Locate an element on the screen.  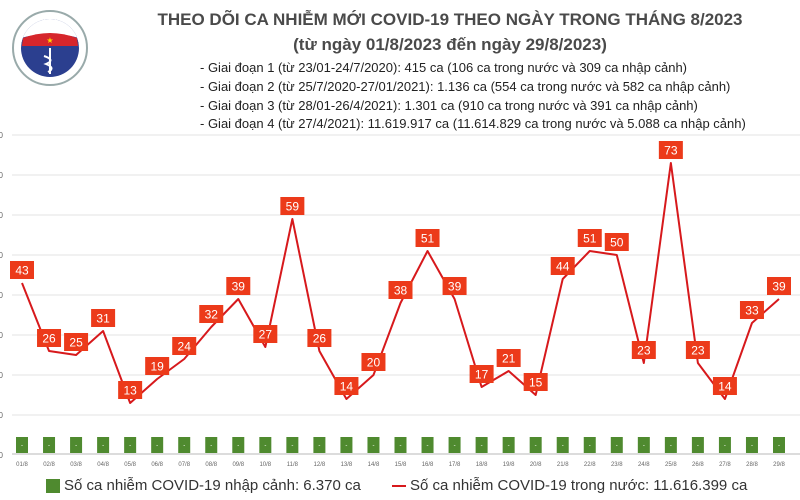
legend-imported-label: Số ca nhiễm COVID-19 nhập cảnh: 6.370 ca is located at coordinates (212, 485).